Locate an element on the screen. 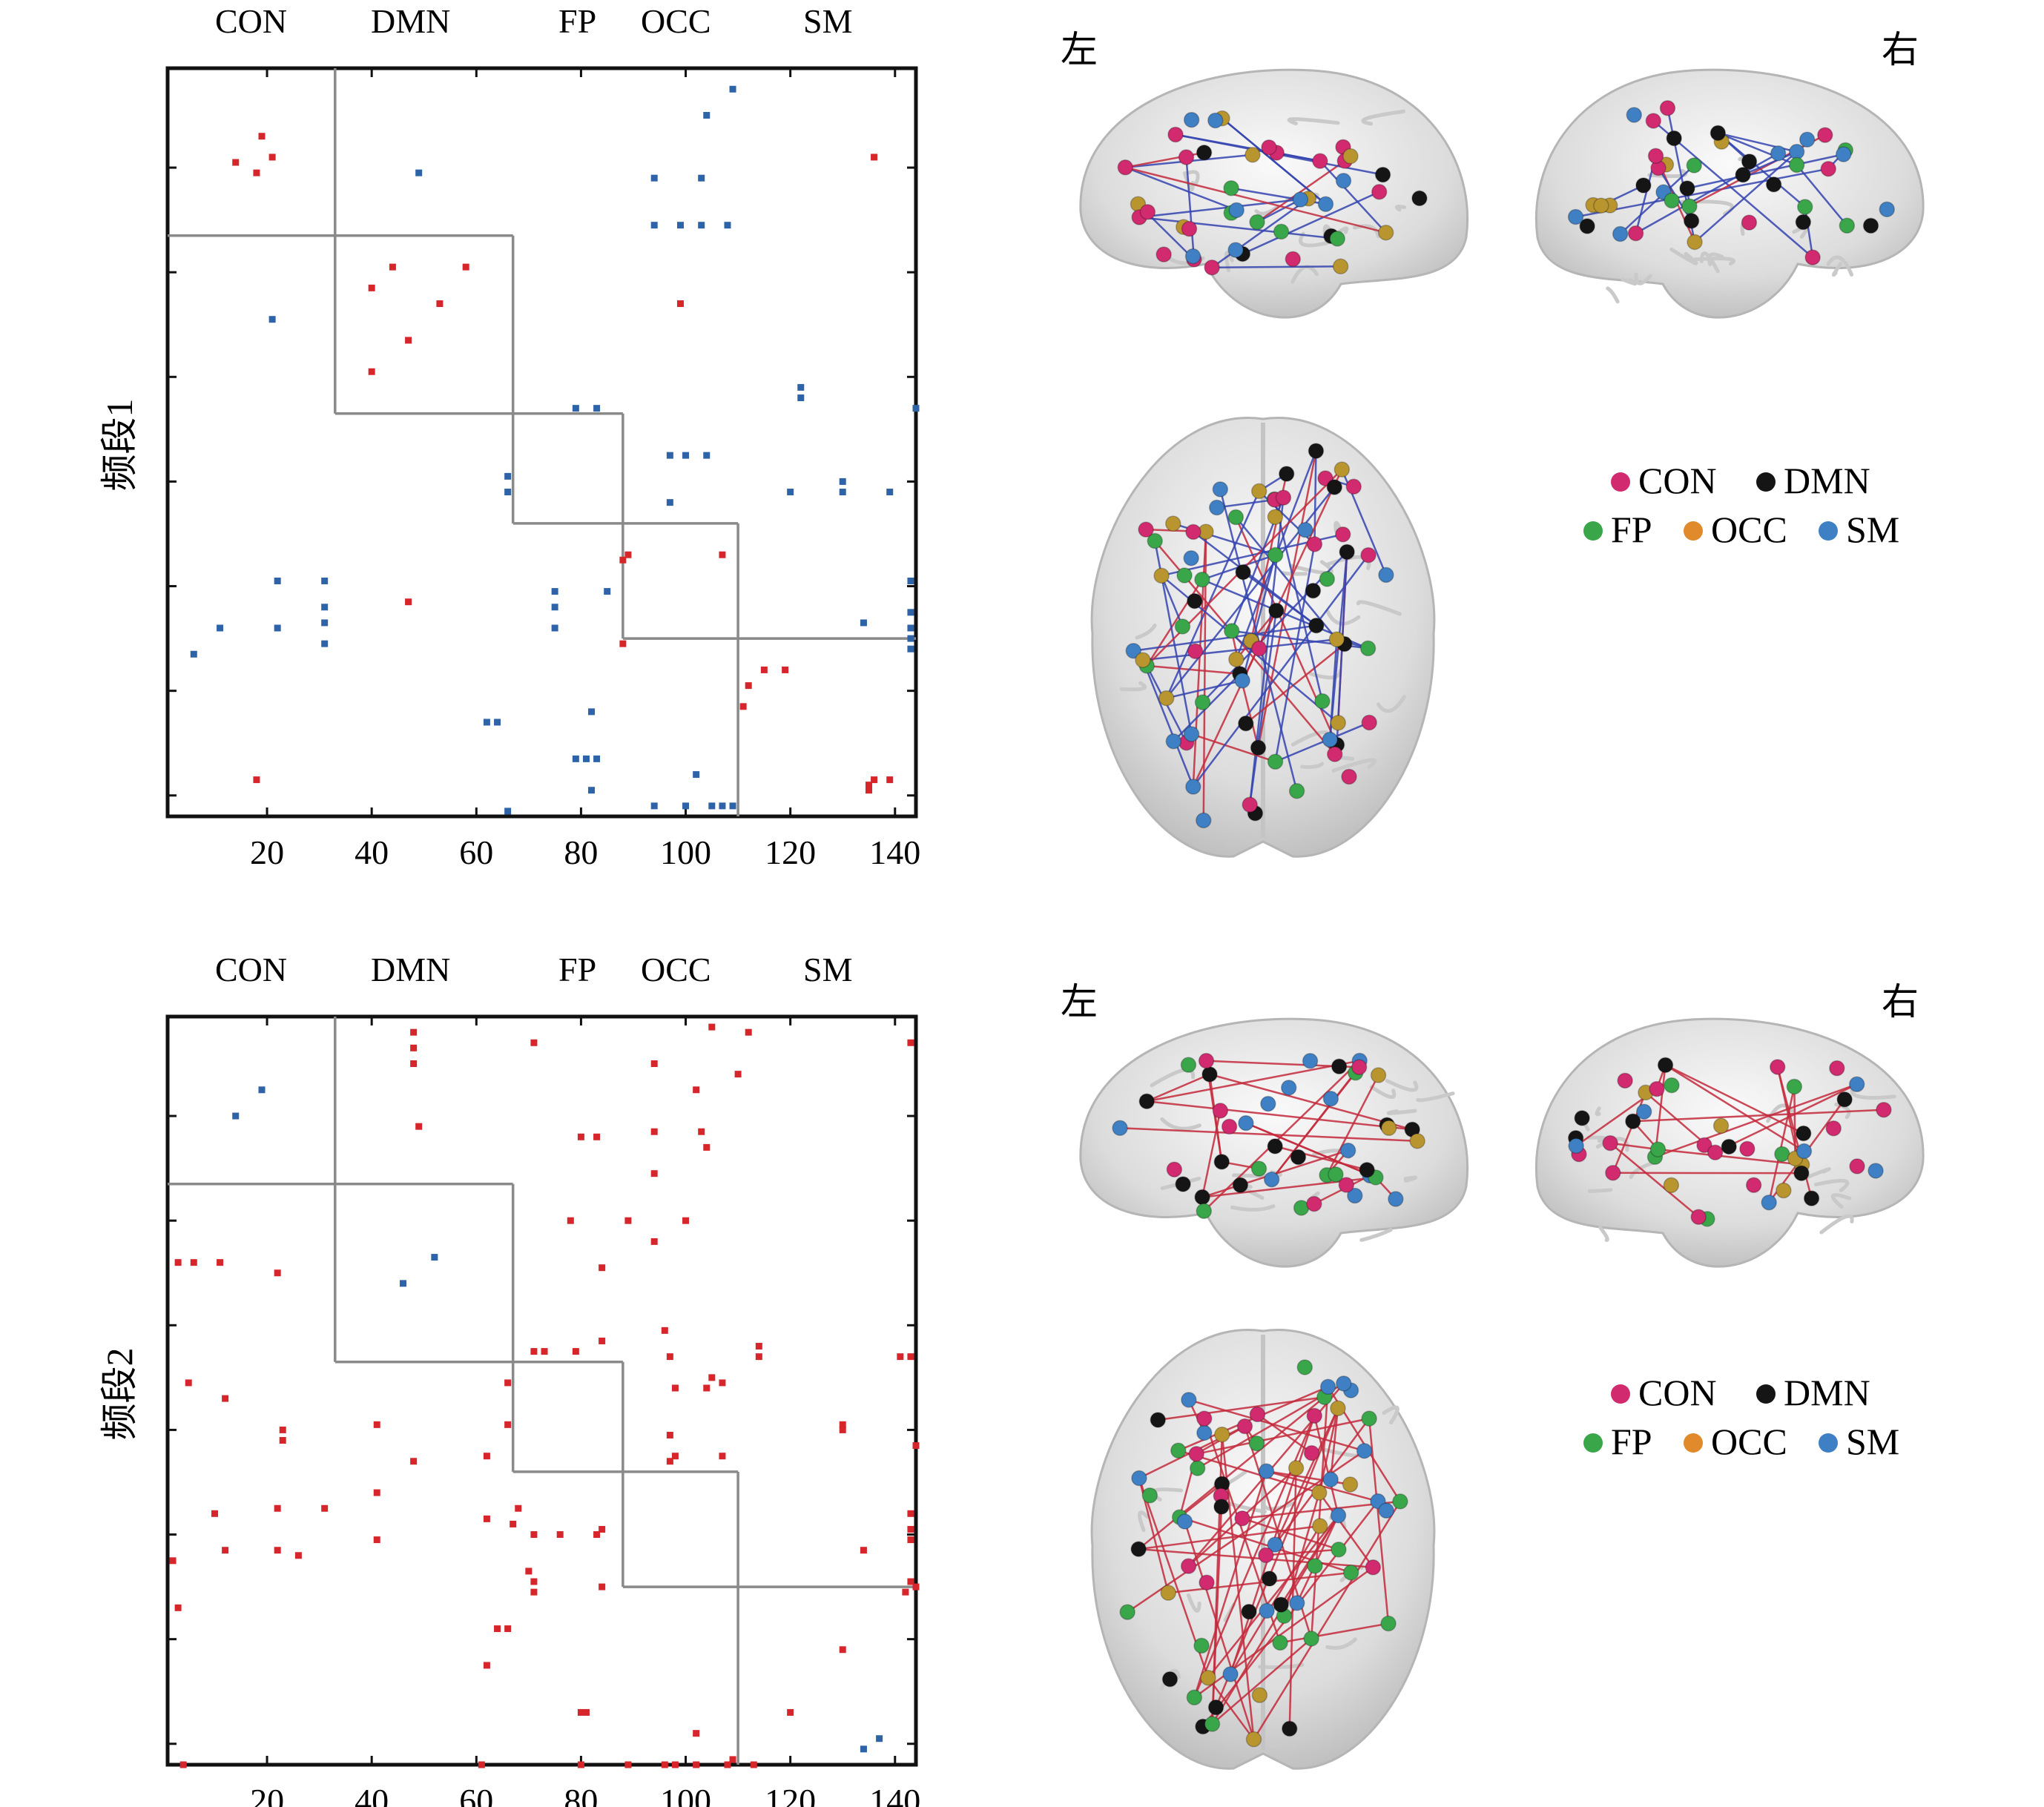 This screenshot has height=1807, width=2044. legend-label-fp: FP is located at coordinates (1631, 529).